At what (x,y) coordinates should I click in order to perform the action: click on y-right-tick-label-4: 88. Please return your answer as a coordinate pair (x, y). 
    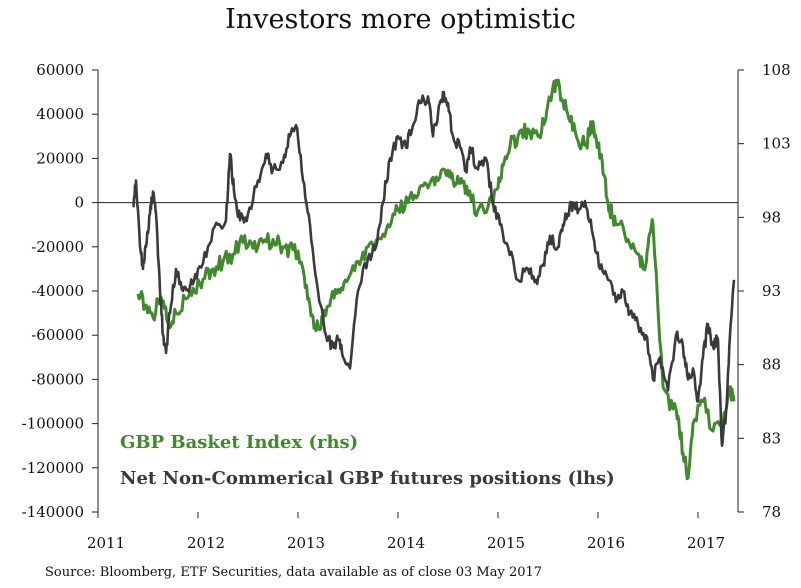
    Looking at the image, I should click on (771, 365).